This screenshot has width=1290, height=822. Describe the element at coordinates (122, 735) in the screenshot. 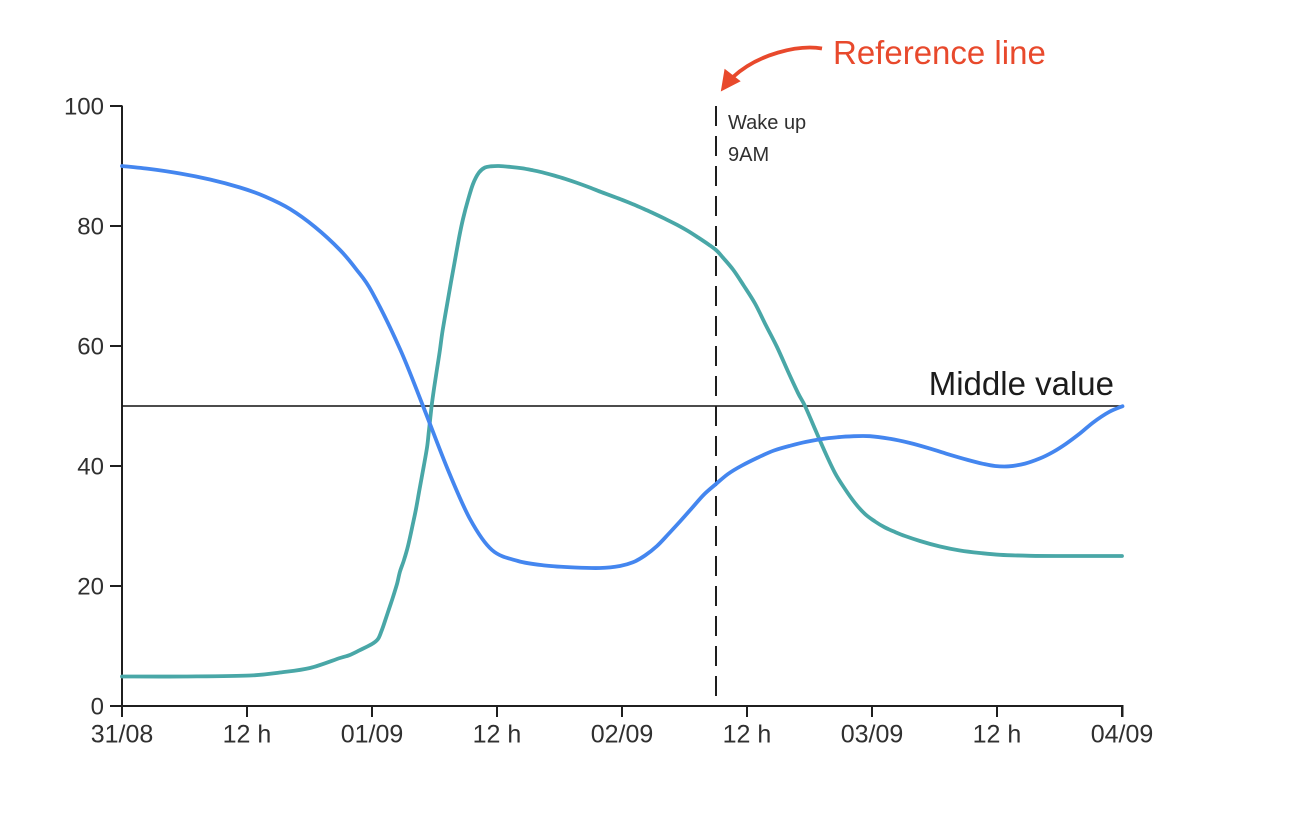

I see `svg-text: 31/08` at that location.